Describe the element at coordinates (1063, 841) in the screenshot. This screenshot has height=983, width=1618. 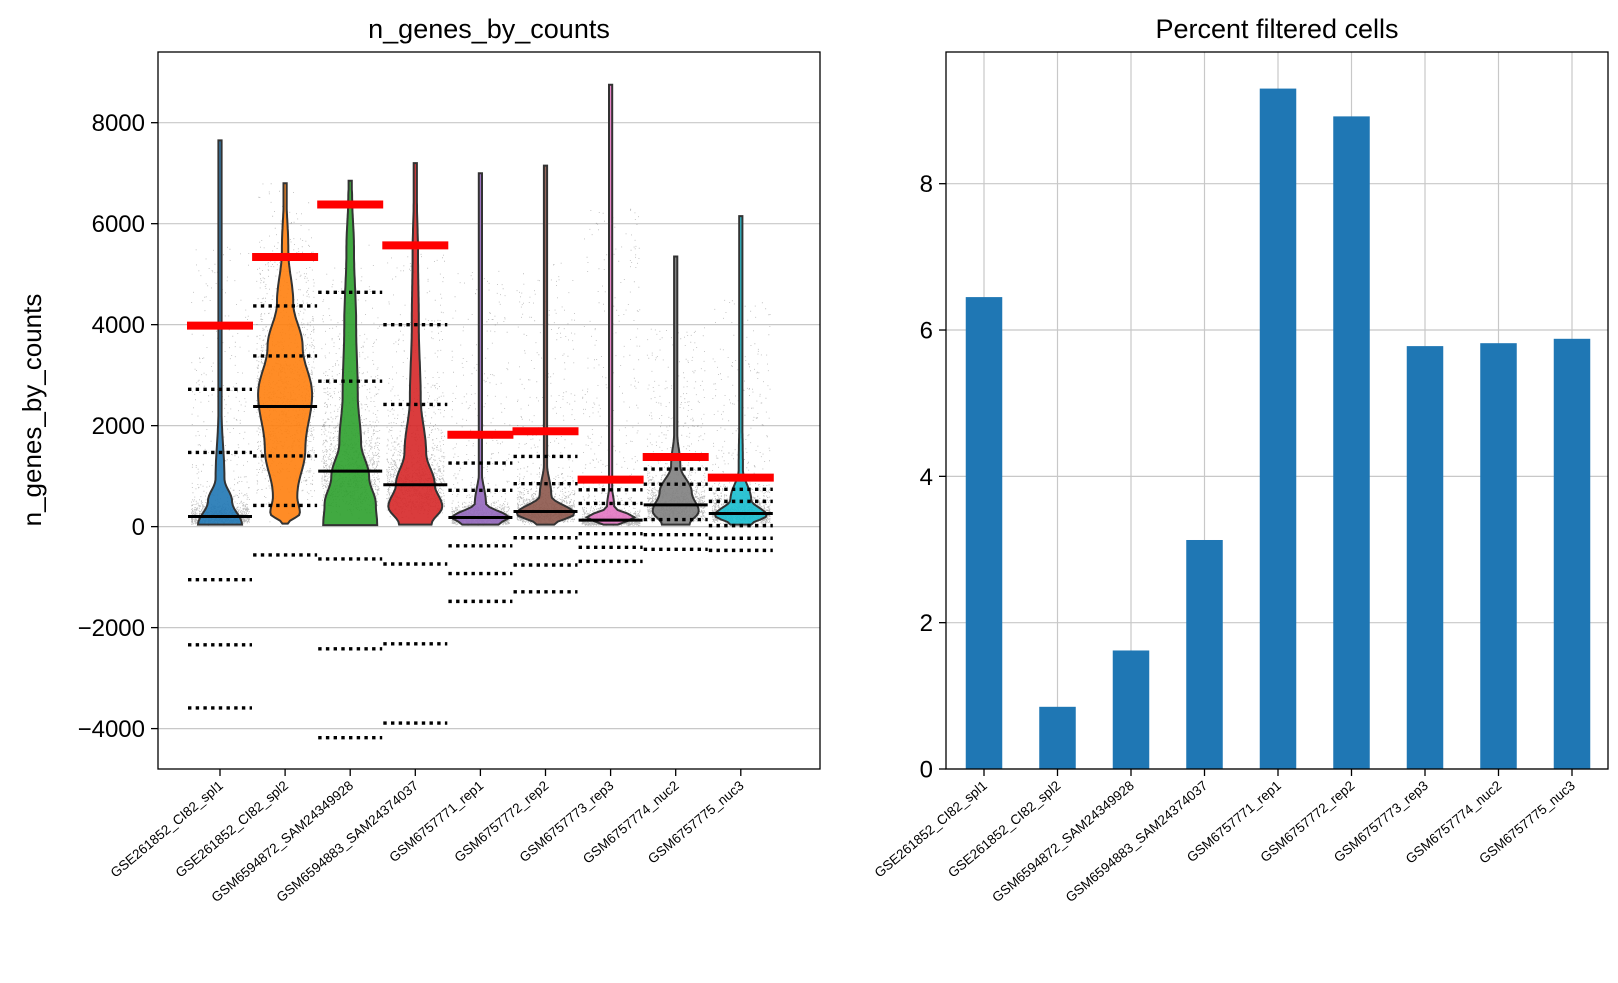
I see `bar-x-tick-label: GSM6594872_SAM24349928` at that location.